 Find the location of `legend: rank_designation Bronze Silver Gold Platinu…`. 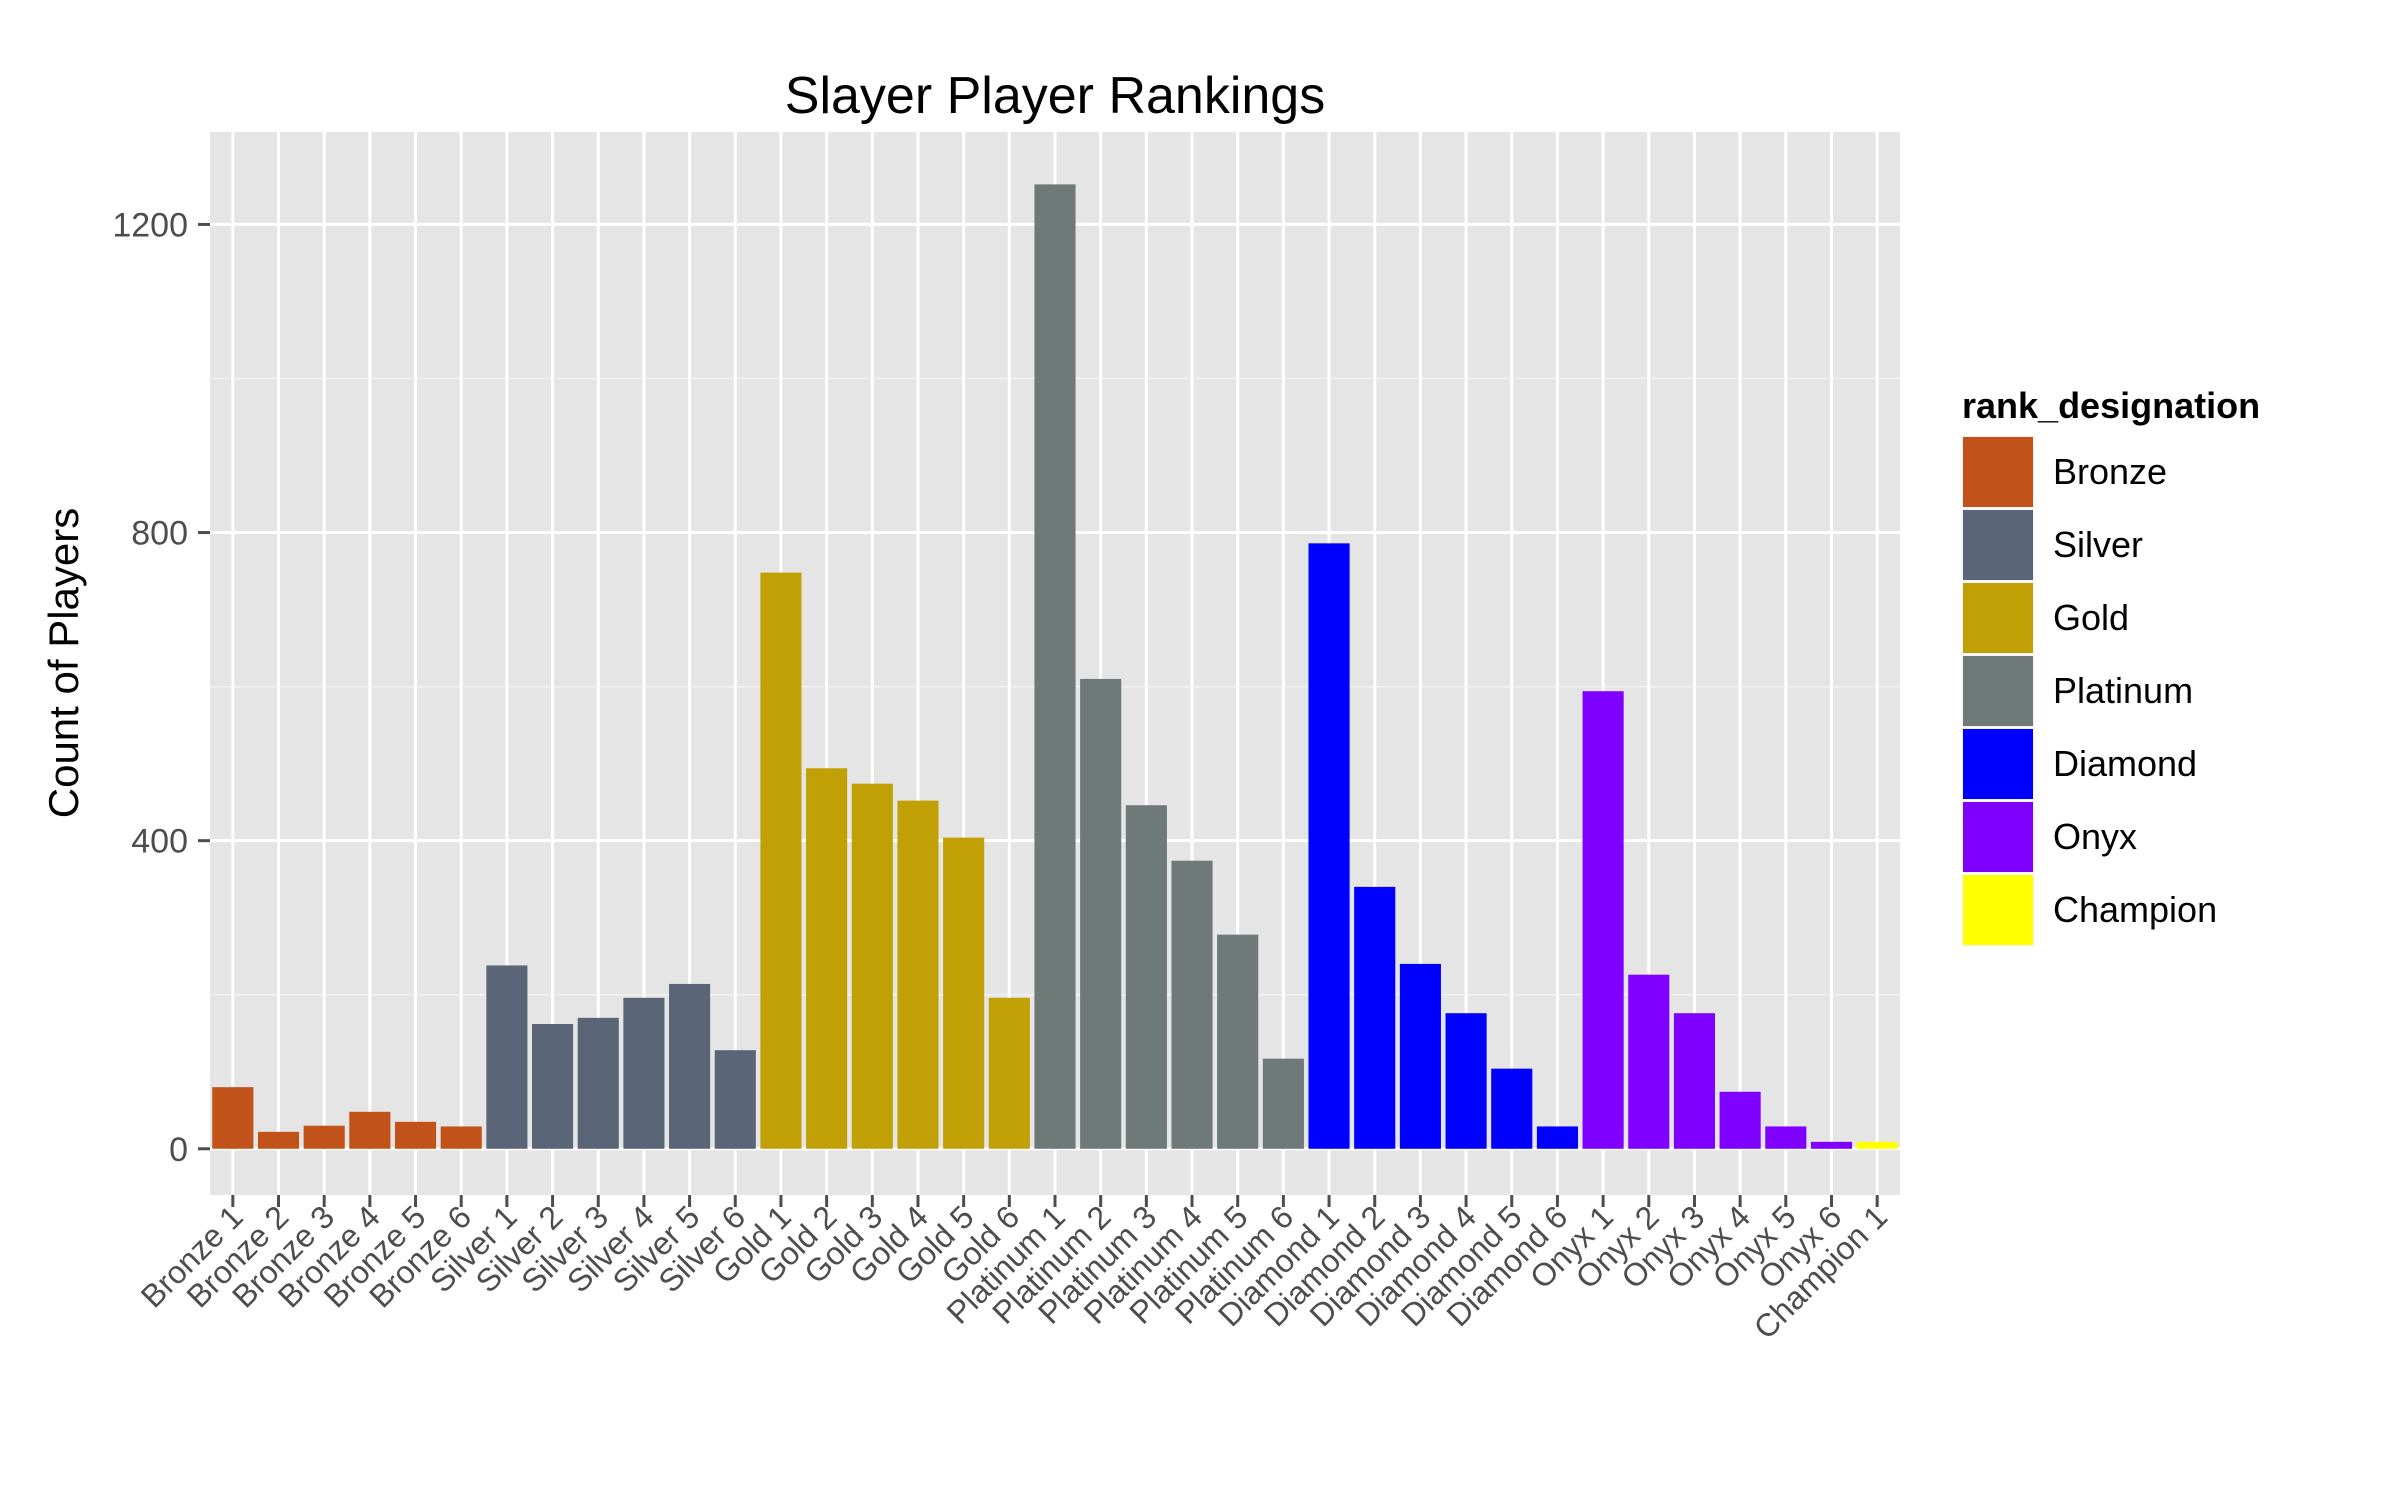

legend: rank_designation Bronze Silver Gold Platinu… is located at coordinates (2111, 665).